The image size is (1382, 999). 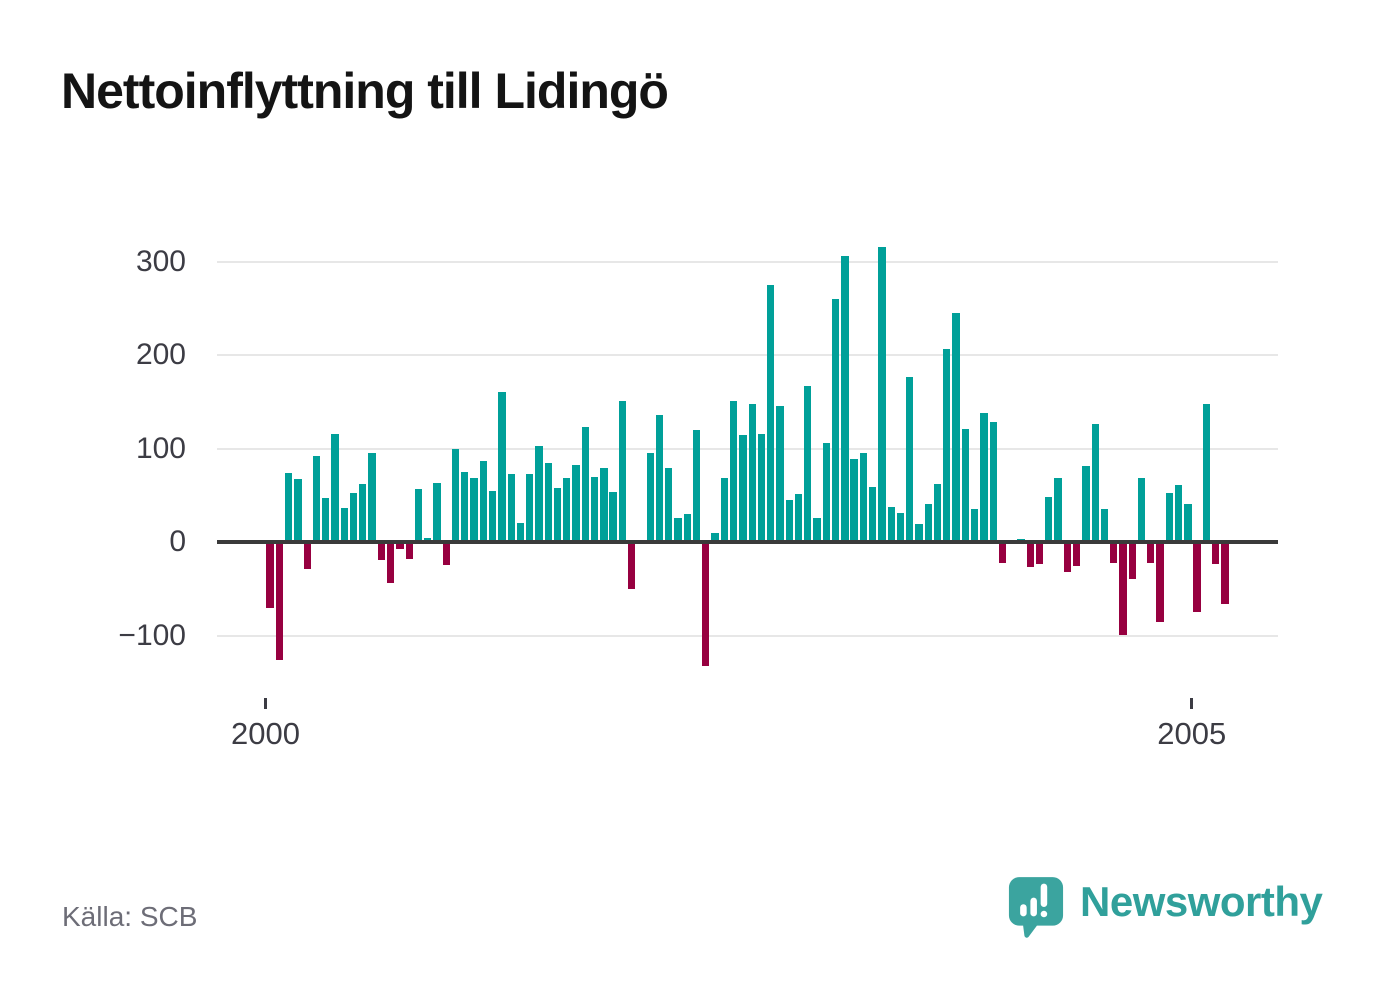 What do you see at coordinates (747, 635) in the screenshot?
I see `gridline--100` at bounding box center [747, 635].